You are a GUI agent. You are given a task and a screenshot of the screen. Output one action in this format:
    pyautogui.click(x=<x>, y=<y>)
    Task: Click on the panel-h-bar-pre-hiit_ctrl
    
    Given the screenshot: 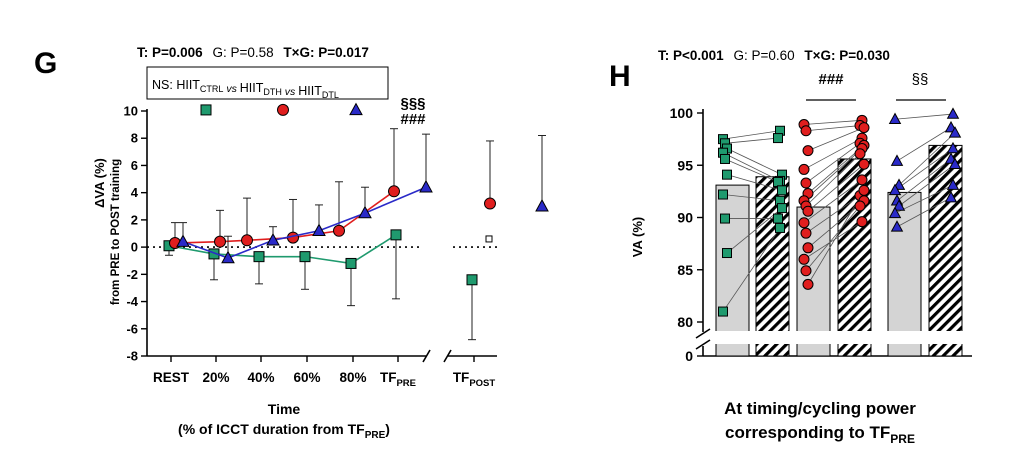 What is the action you would take?
    pyautogui.click(x=732, y=270)
    